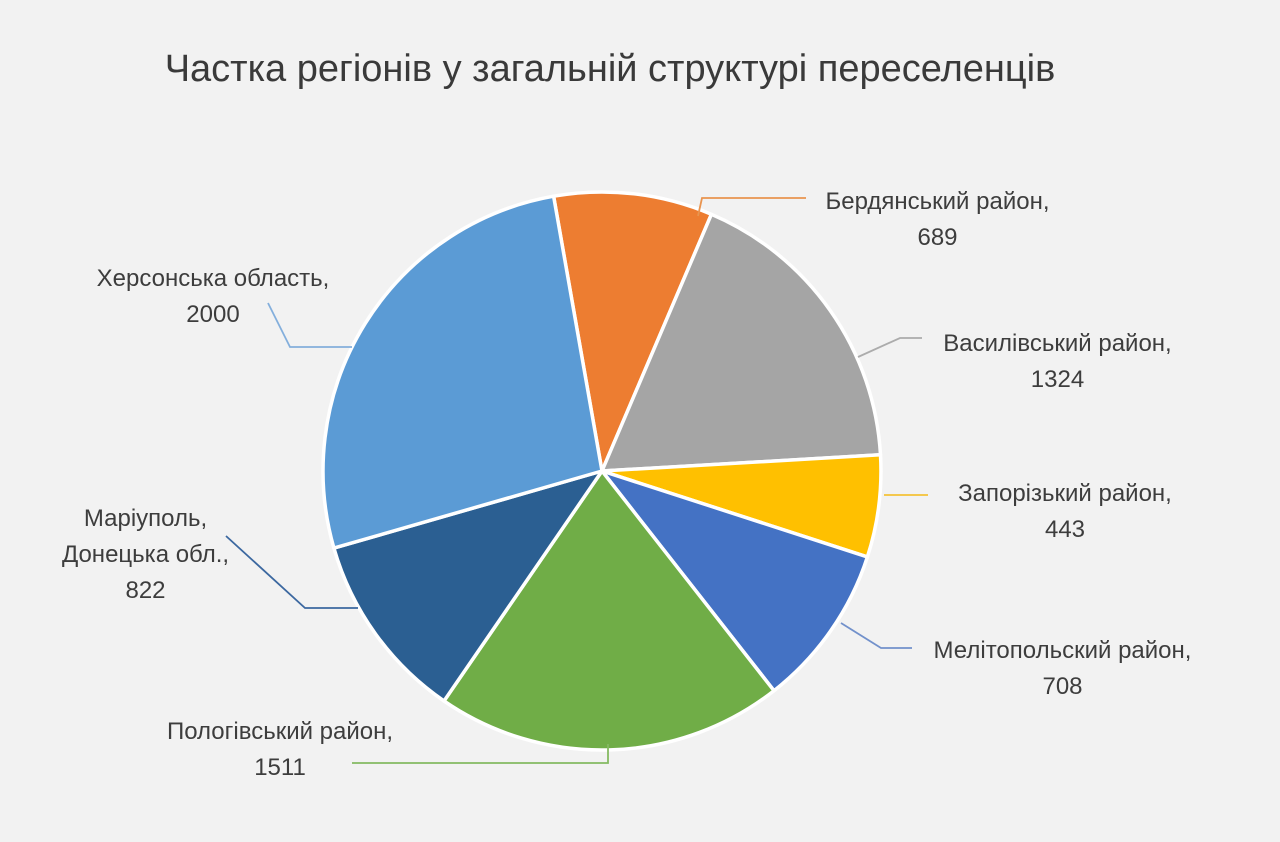 This screenshot has width=1280, height=842. I want to click on data-label-value: 689, so click(937, 237).